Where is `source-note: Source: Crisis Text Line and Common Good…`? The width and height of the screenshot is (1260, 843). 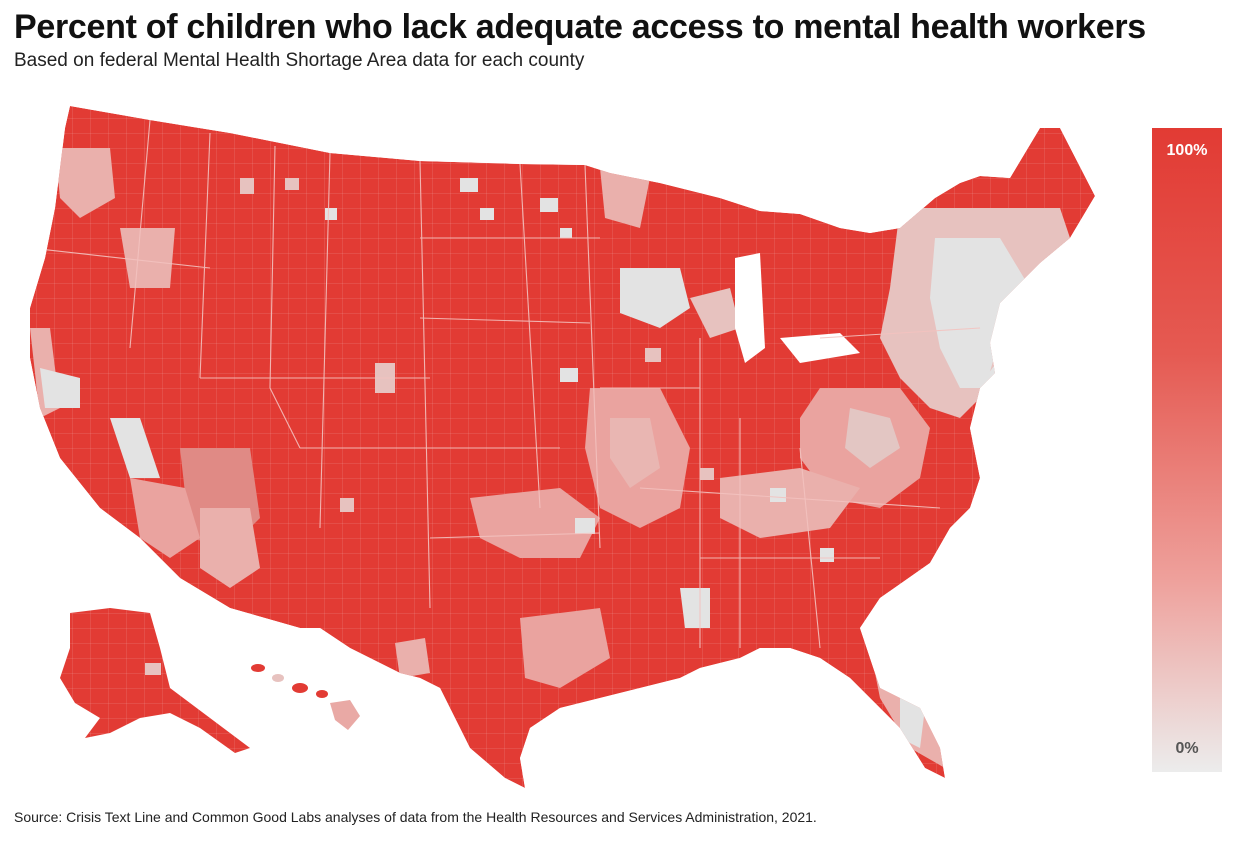
source-note: Source: Crisis Text Line and Common Good… is located at coordinates (415, 817).